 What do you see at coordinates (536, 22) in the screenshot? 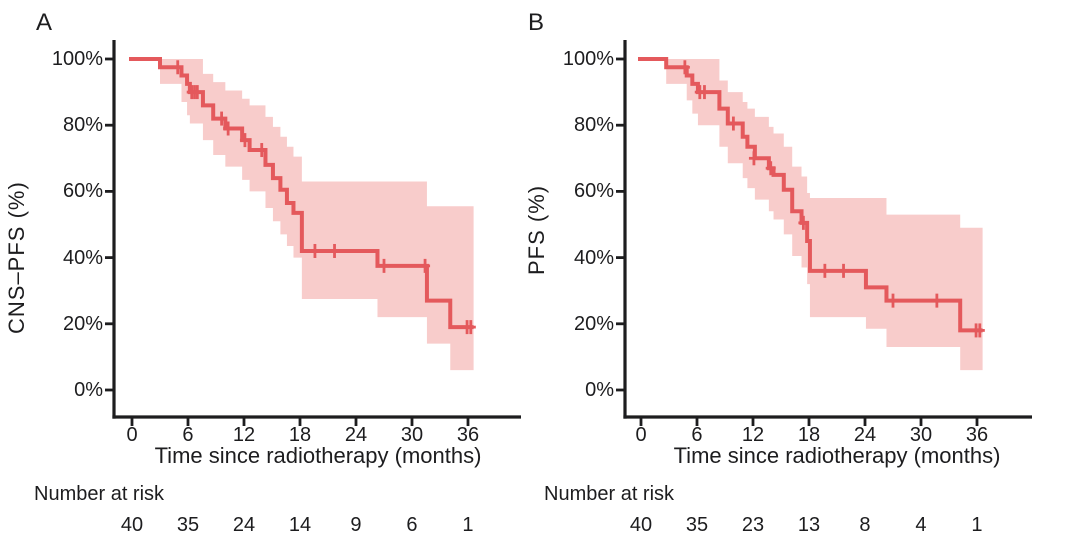
I see `panel-b-label: B` at bounding box center [536, 22].